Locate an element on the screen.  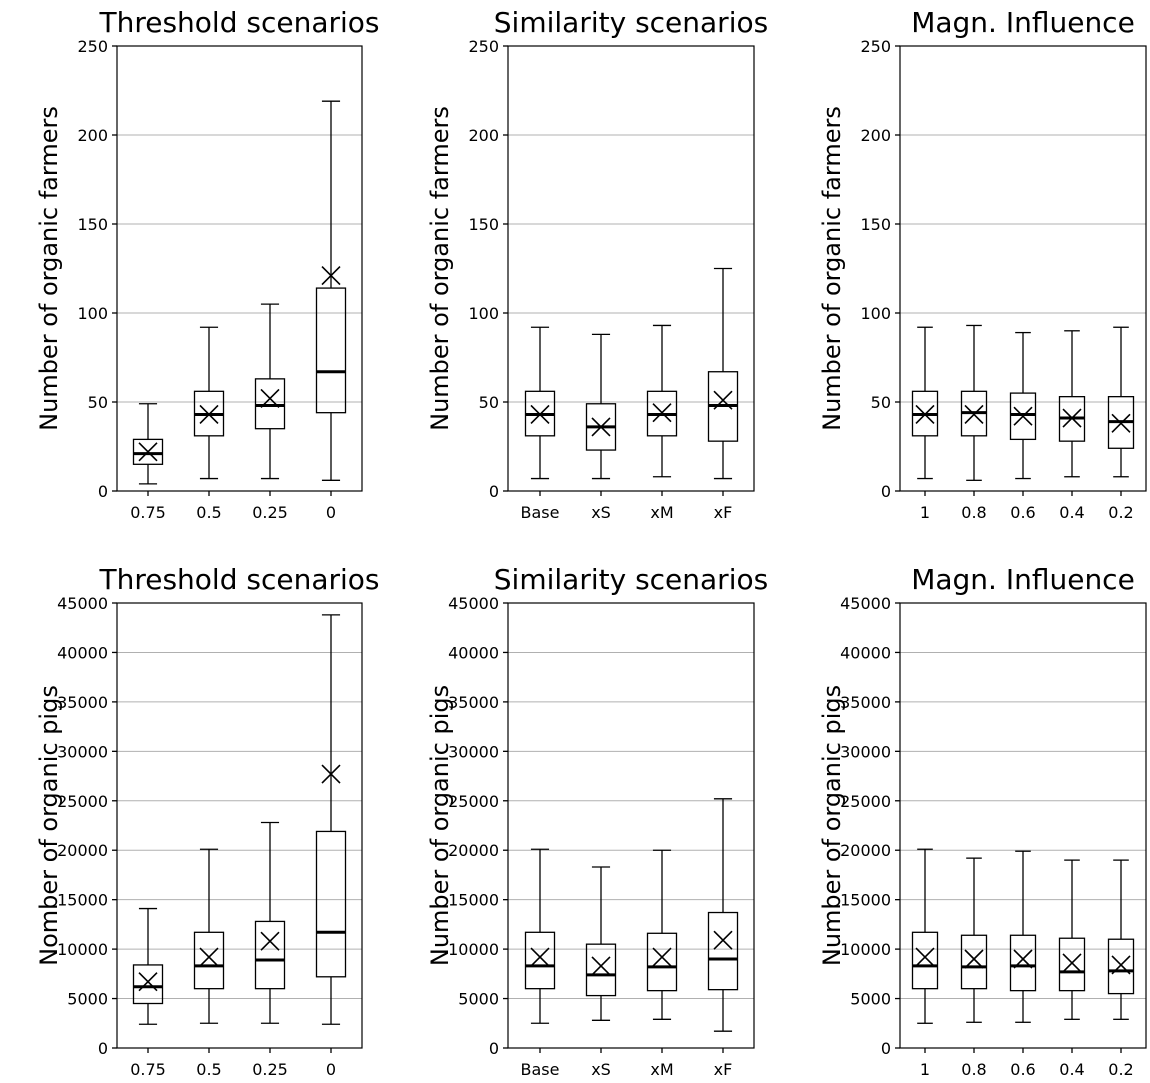
box-0.5 is located at coordinates (209, 403).